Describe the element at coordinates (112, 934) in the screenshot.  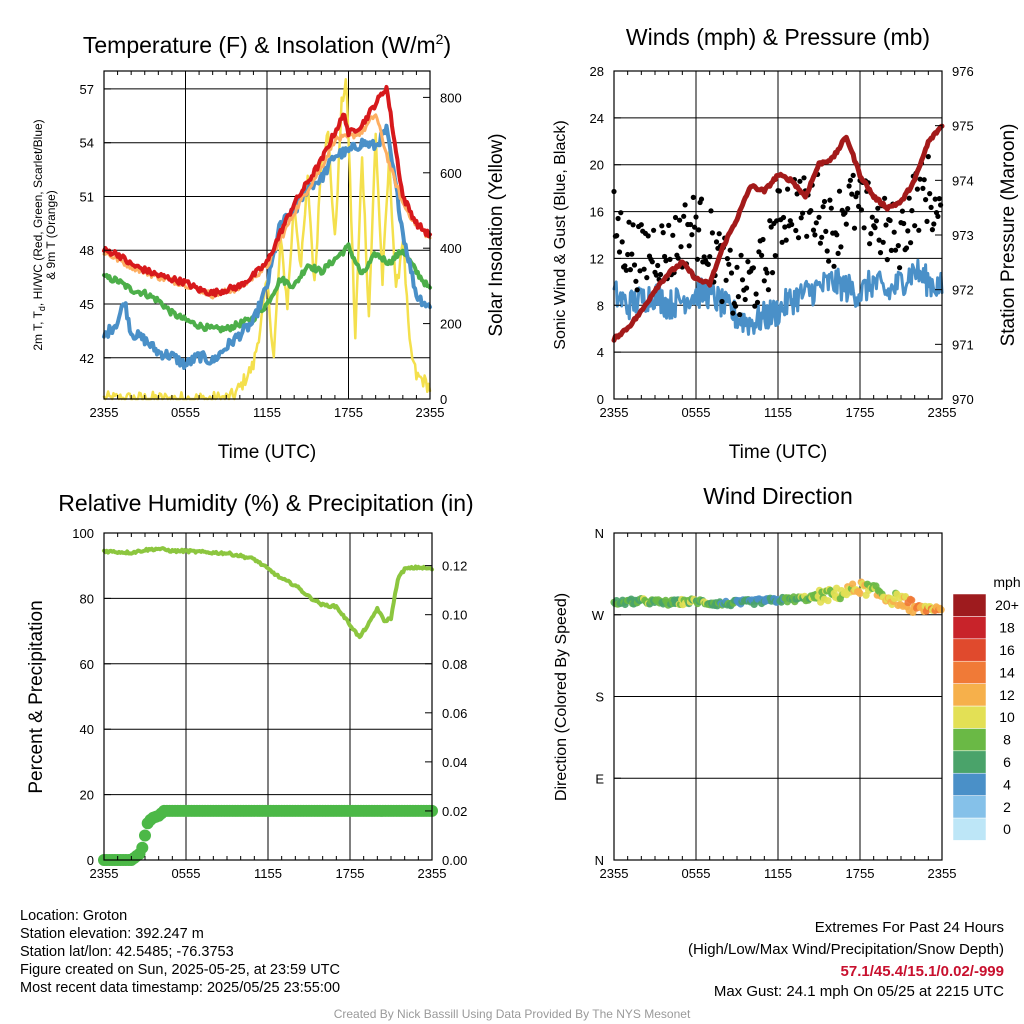
I see `elevation-text: Station elevation: 392.247 m` at that location.